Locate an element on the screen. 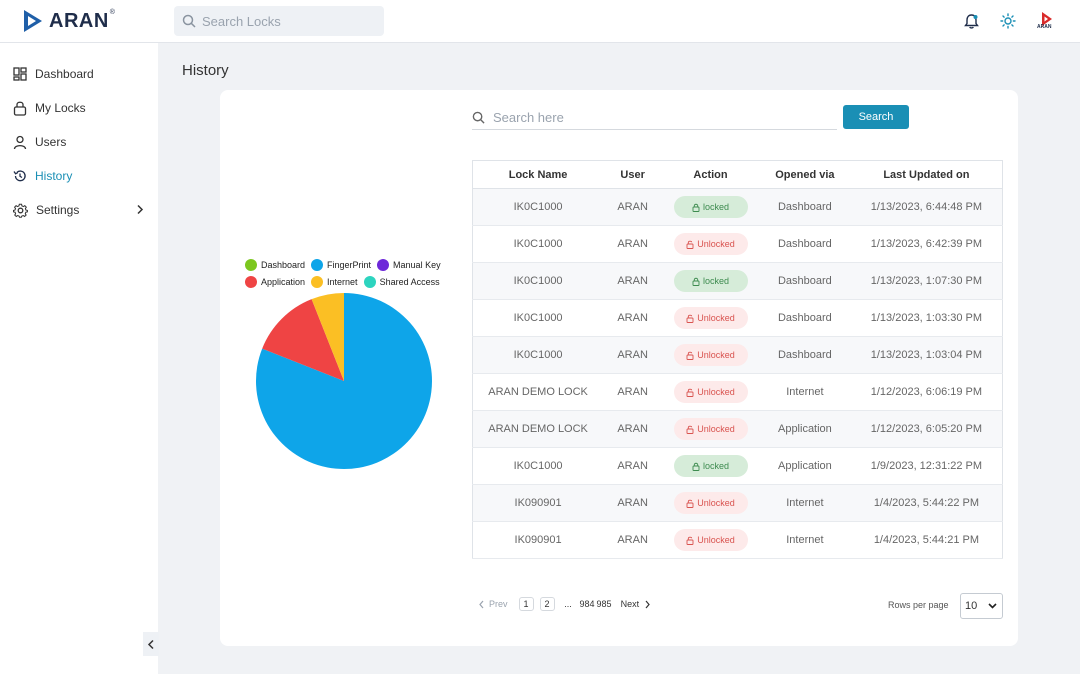  sidebar-item-label: Settings is located at coordinates (58, 210).